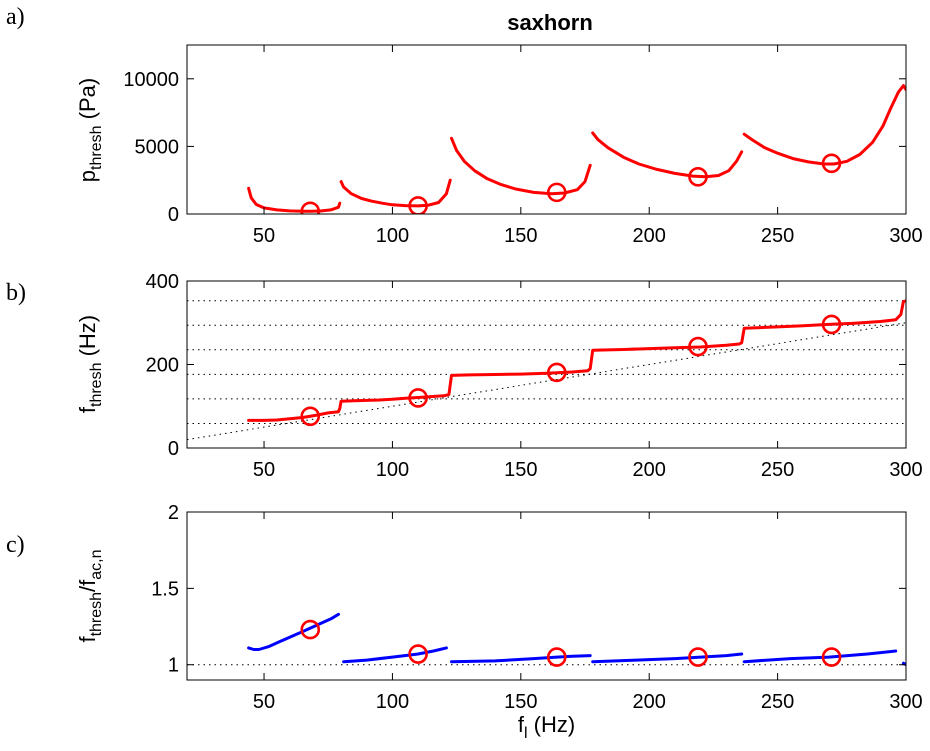  What do you see at coordinates (87, 339) in the screenshot?
I see `y-label-unit: (Hz)` at bounding box center [87, 339].